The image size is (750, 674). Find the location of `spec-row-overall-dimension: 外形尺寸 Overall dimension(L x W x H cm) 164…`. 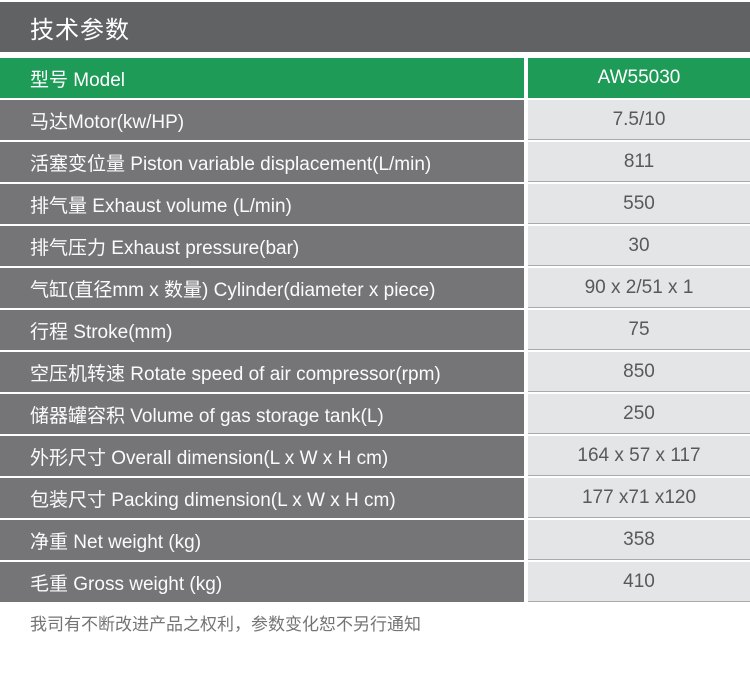

spec-row-overall-dimension: 外形尺寸 Overall dimension(L x W x H cm) 164… is located at coordinates (375, 456).